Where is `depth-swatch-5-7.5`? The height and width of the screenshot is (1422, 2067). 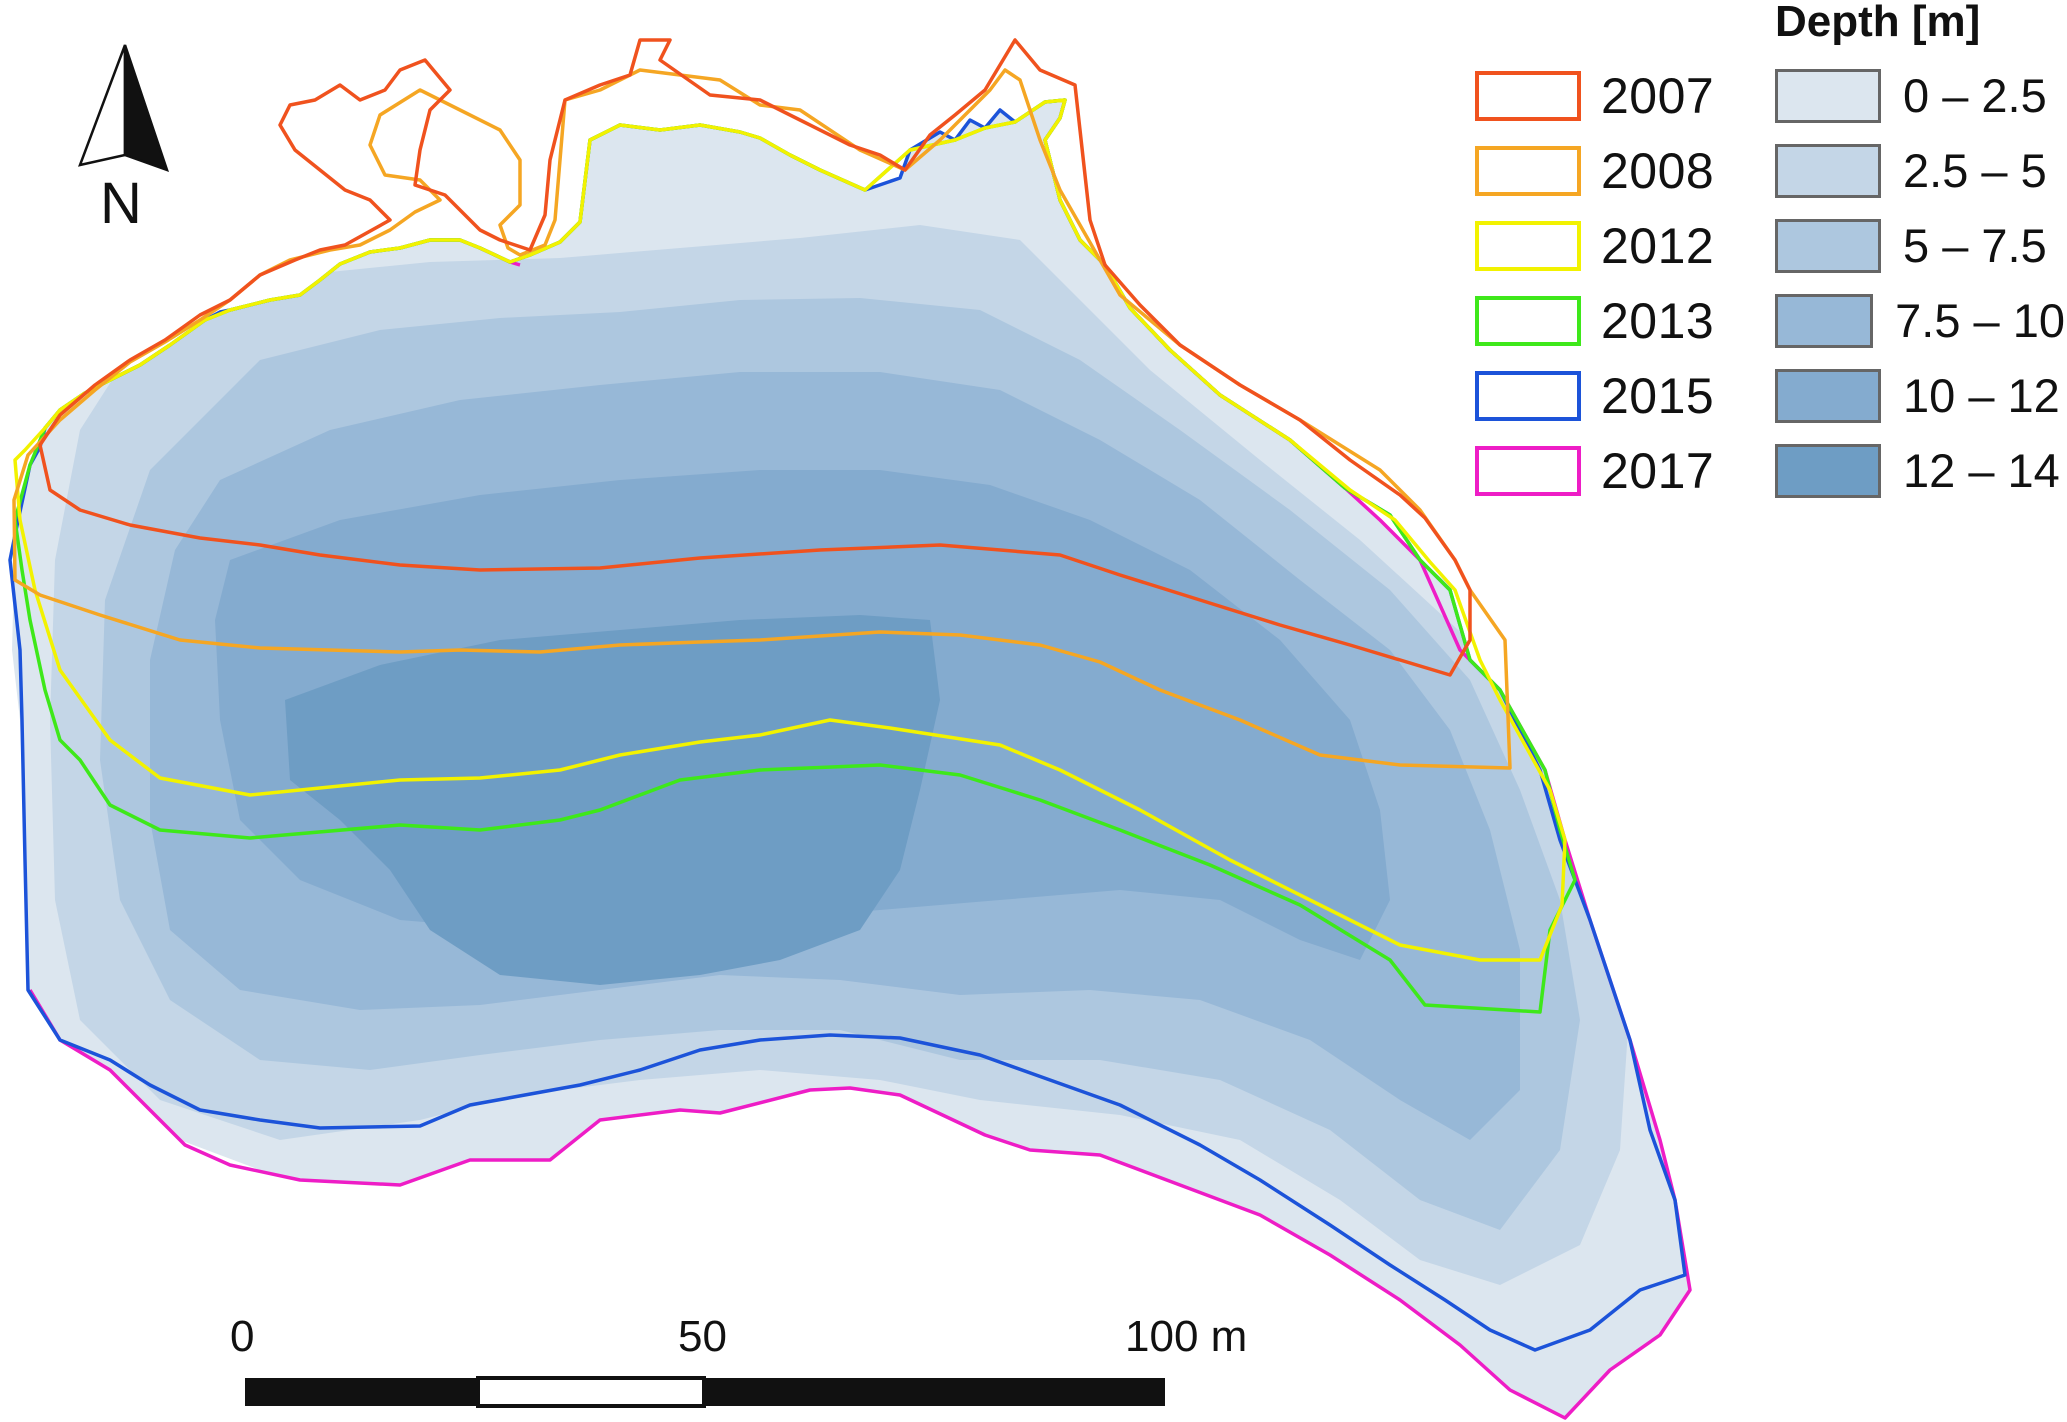 depth-swatch-5-7.5 is located at coordinates (1828, 245).